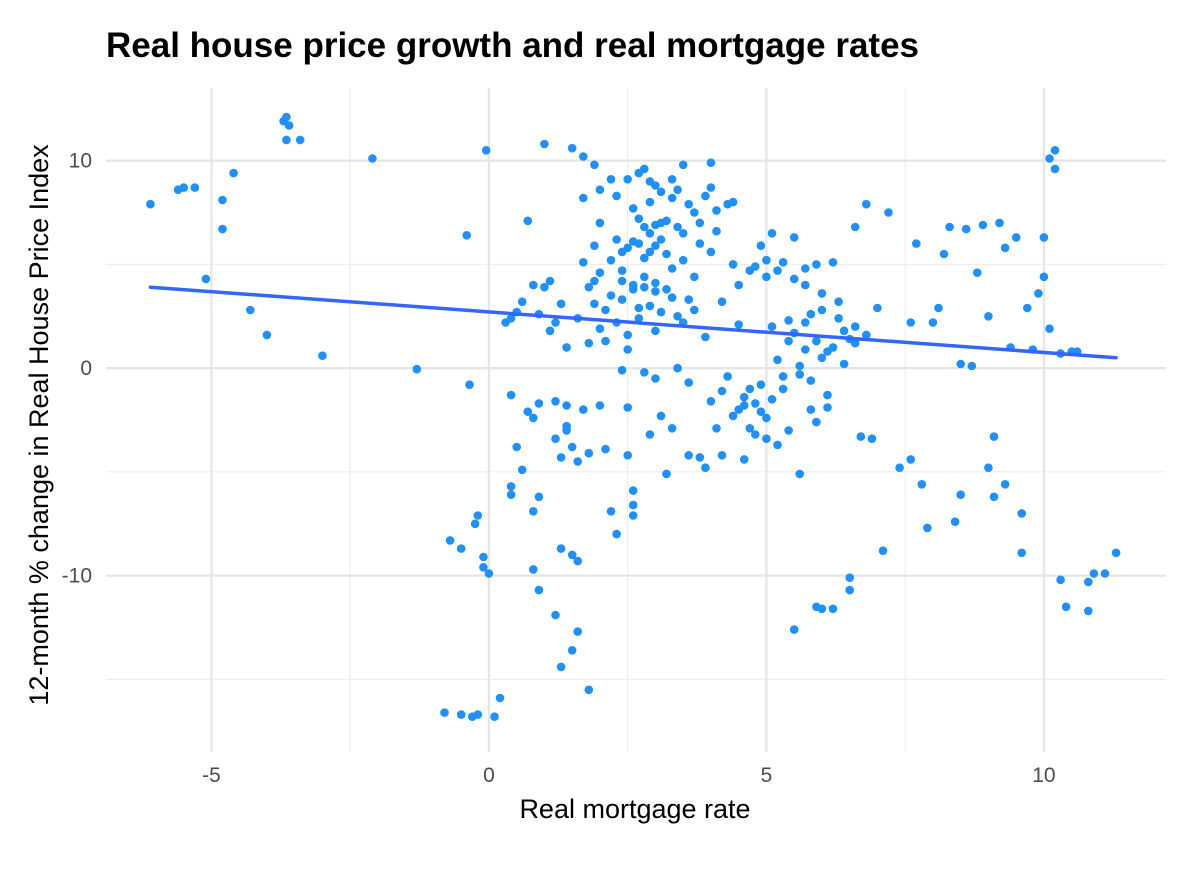  What do you see at coordinates (77, 576) in the screenshot?
I see `y-tick-label: -10` at bounding box center [77, 576].